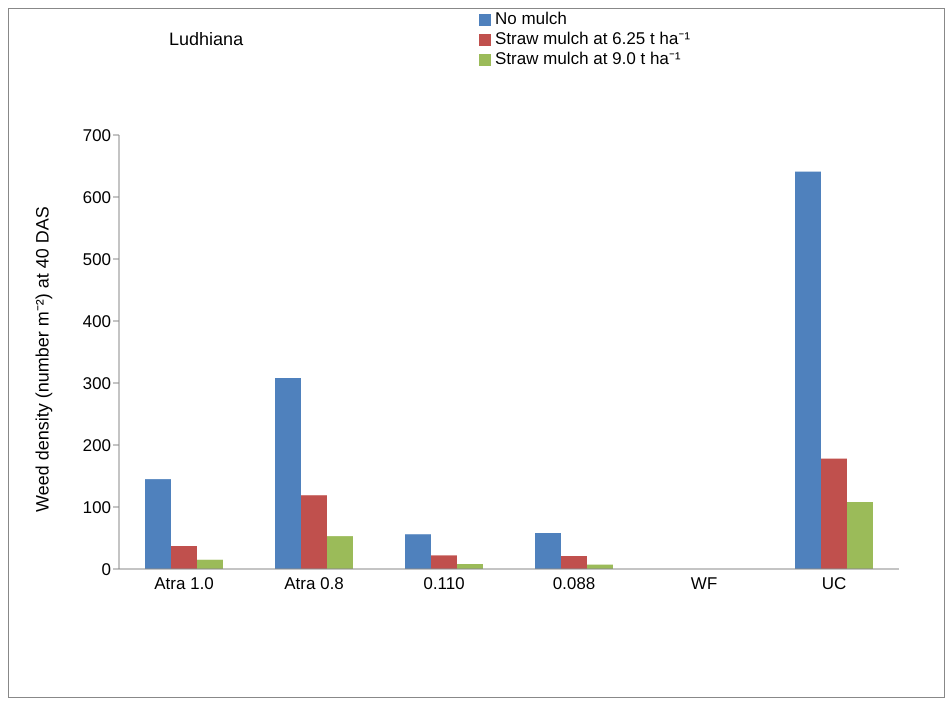 This screenshot has width=951, height=704. What do you see at coordinates (314, 584) in the screenshot?
I see `x-tick-label: Atra 0.8` at bounding box center [314, 584].